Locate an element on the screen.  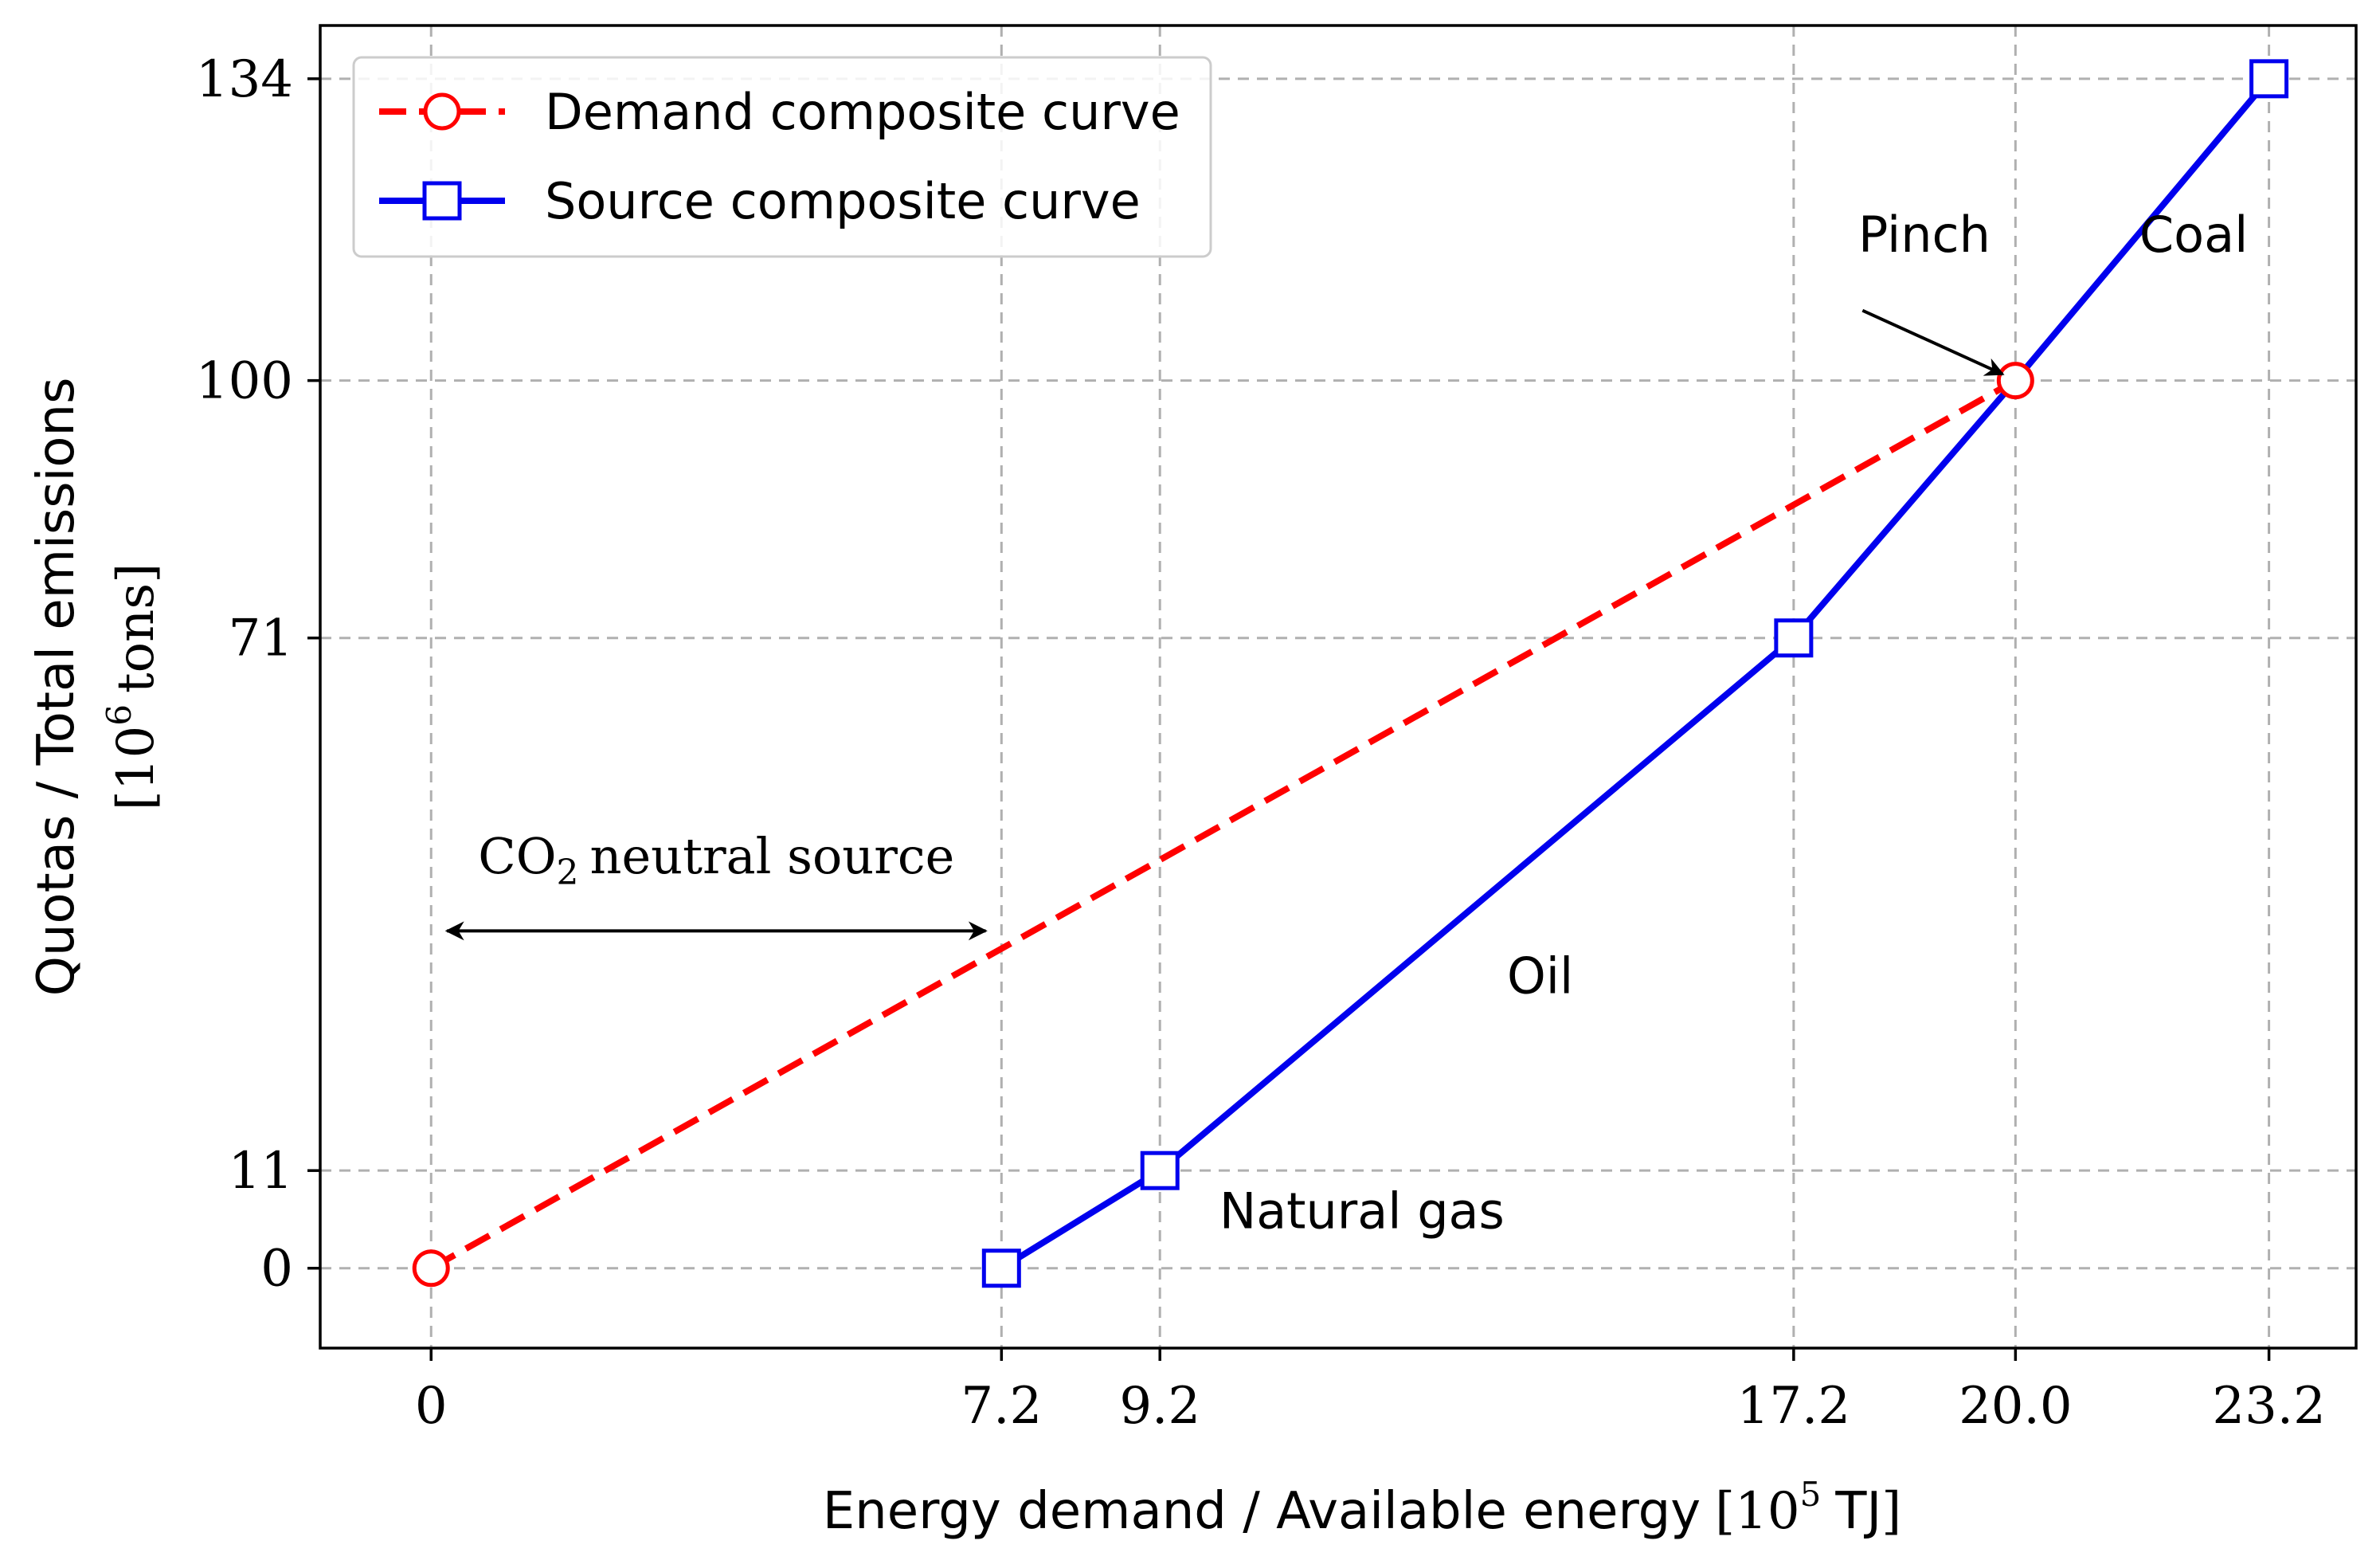
x-axis-label-main: Energy demand / Available energy is located at coordinates (1262, 1511).